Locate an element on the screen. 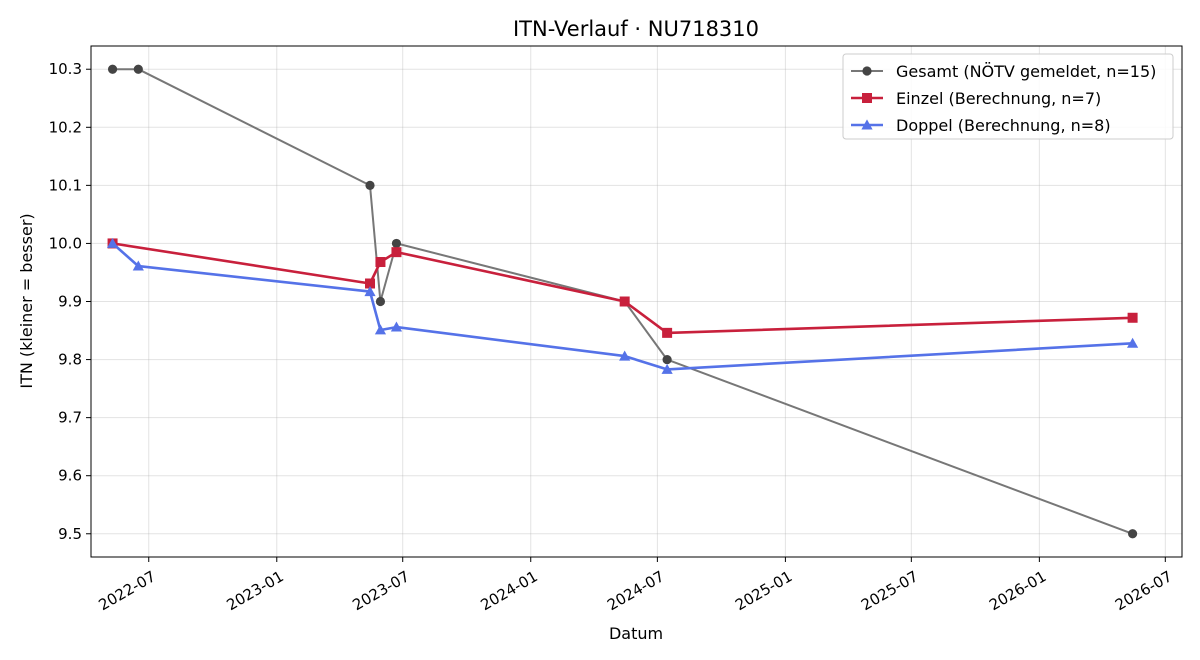  legend-item: Einzel (Berechnung, n=7) is located at coordinates (976, 98).